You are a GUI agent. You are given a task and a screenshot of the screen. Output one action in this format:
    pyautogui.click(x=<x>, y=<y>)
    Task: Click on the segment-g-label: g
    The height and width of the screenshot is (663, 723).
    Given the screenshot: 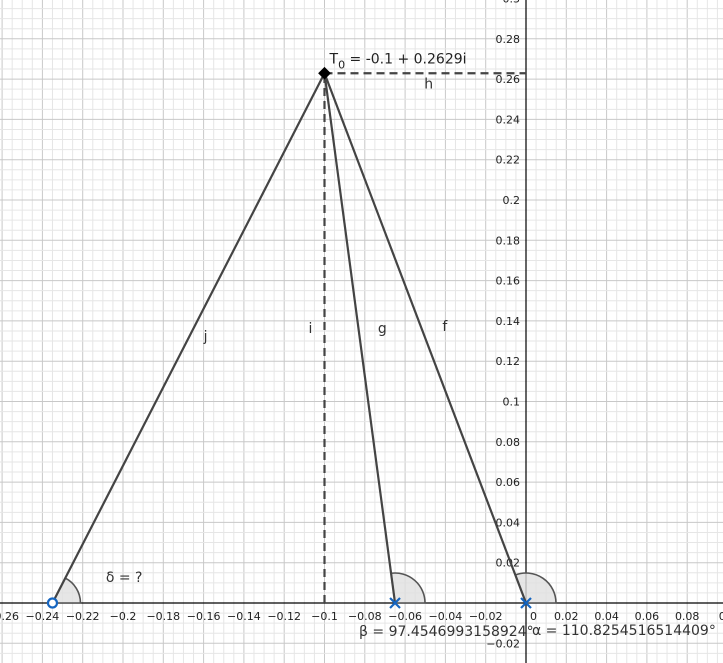 What is the action you would take?
    pyautogui.click(x=382, y=329)
    